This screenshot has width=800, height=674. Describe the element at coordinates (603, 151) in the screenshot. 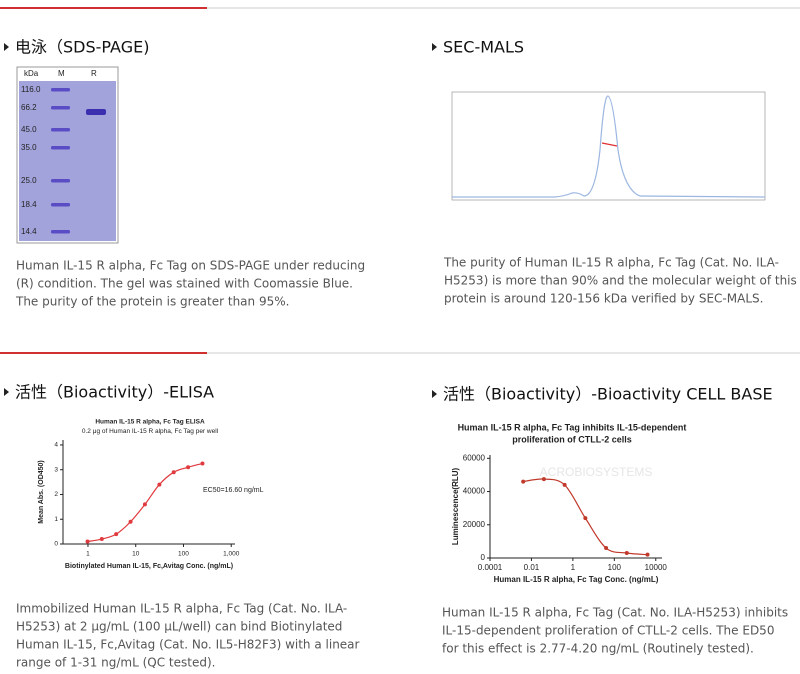

I see `sec-mals-figure` at that location.